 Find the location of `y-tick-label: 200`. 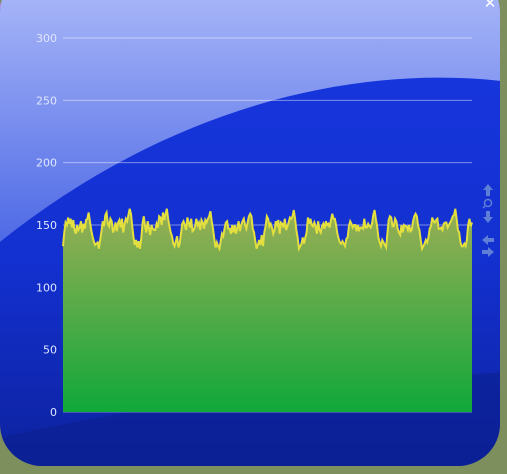

y-tick-label: 200 is located at coordinates (46, 163).